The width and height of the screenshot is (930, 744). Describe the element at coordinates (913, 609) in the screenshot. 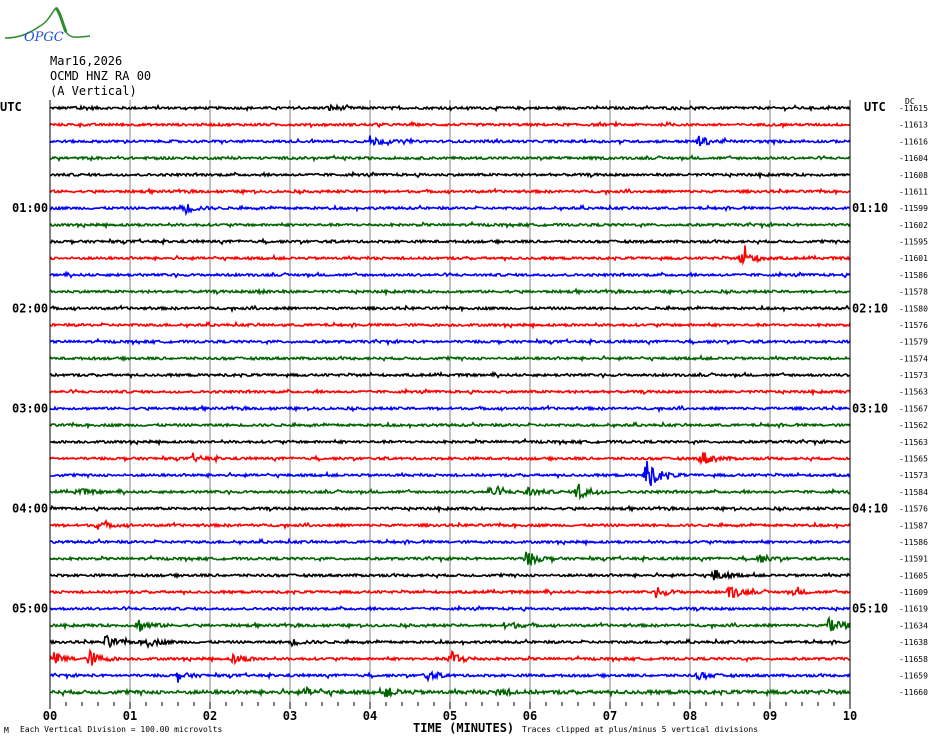

I see `dc-offset-label: -11619` at that location.